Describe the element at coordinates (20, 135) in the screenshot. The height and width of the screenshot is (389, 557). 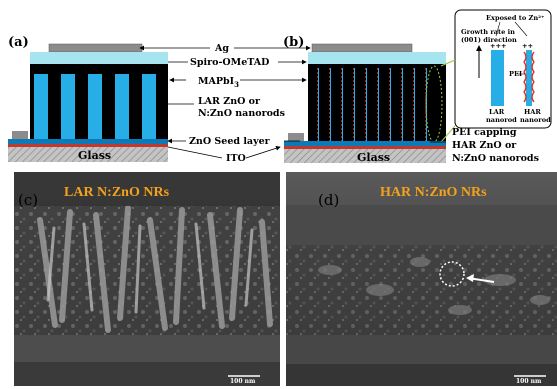
I see `ito-contact-a` at that location.